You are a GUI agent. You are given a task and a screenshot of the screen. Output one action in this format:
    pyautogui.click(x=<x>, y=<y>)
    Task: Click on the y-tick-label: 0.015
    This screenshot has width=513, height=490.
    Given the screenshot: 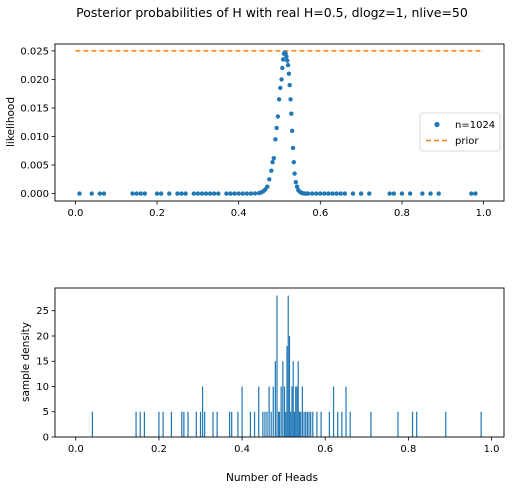 What is the action you would take?
    pyautogui.click(x=34, y=108)
    